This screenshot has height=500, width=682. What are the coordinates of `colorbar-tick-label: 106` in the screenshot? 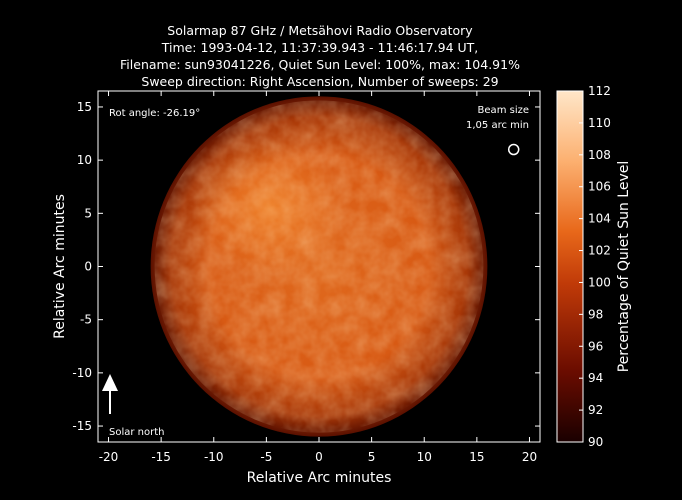 It's located at (599, 187).